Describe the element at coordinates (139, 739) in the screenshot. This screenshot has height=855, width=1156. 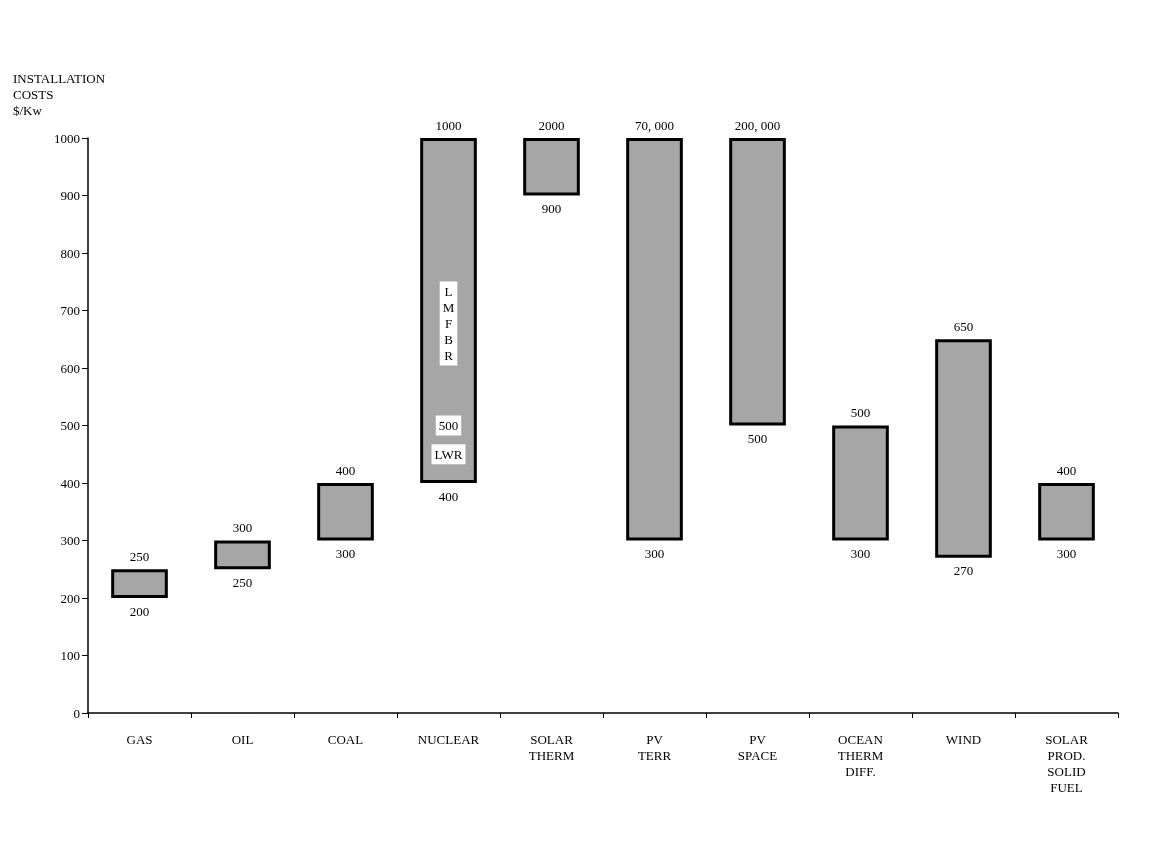
I see `x-tick-label: GAS` at that location.